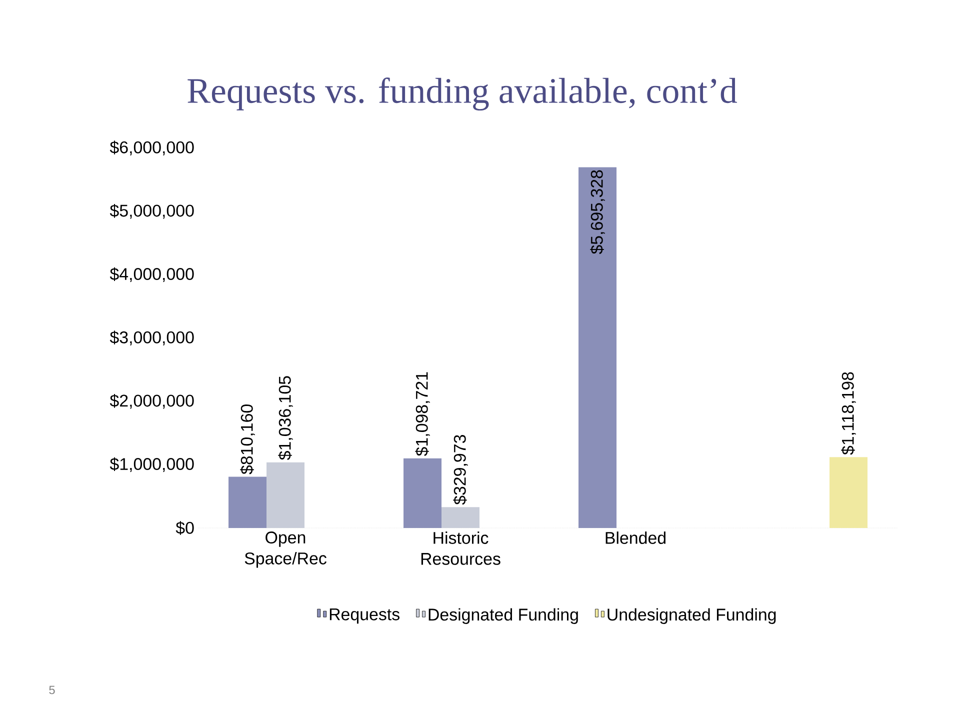  I want to click on chart-title: Requests vs. funding available, cont’d, so click(463, 94).